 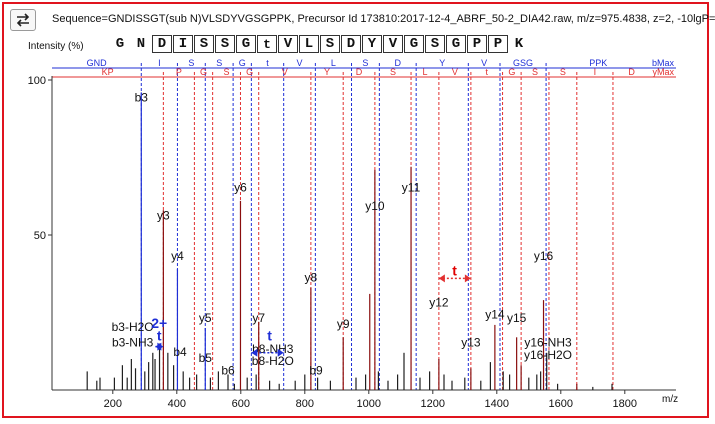 What do you see at coordinates (142, 98) in the screenshot?
I see `ion-label-0: b3` at bounding box center [142, 98].